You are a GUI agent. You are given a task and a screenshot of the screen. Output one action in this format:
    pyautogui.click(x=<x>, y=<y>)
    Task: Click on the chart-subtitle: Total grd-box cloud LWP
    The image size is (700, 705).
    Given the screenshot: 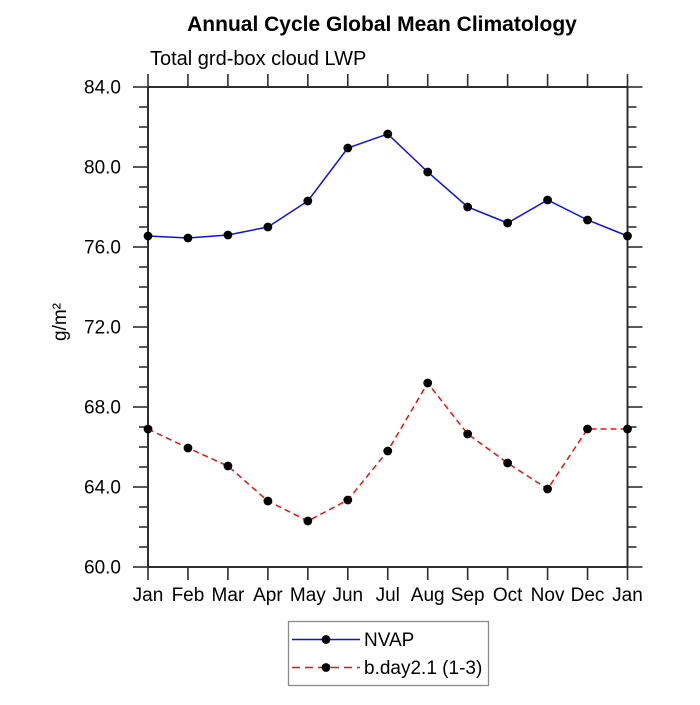 What is the action you would take?
    pyautogui.click(x=258, y=59)
    